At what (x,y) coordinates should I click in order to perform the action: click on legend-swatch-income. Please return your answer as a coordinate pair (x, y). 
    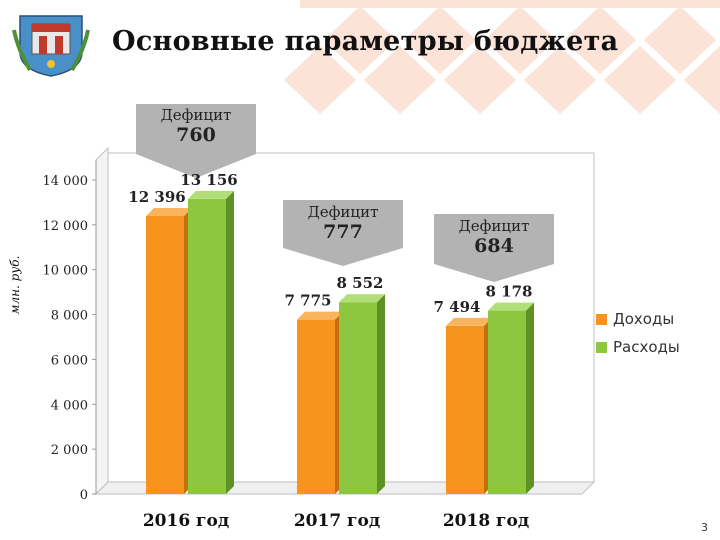
    Looking at the image, I should click on (601, 319).